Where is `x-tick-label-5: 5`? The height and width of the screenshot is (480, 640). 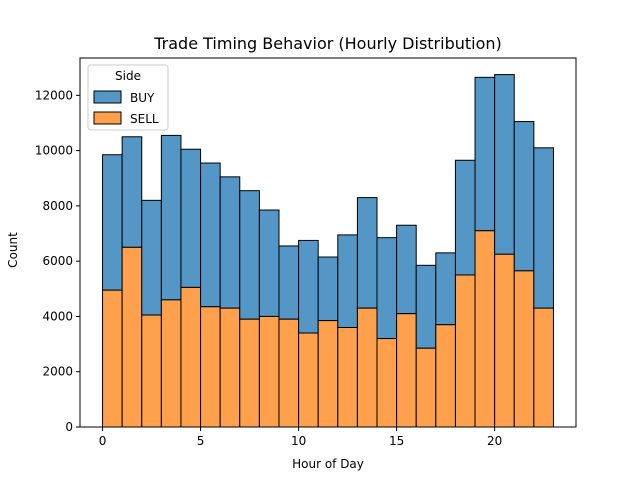
x-tick-label-5: 5 is located at coordinates (201, 441).